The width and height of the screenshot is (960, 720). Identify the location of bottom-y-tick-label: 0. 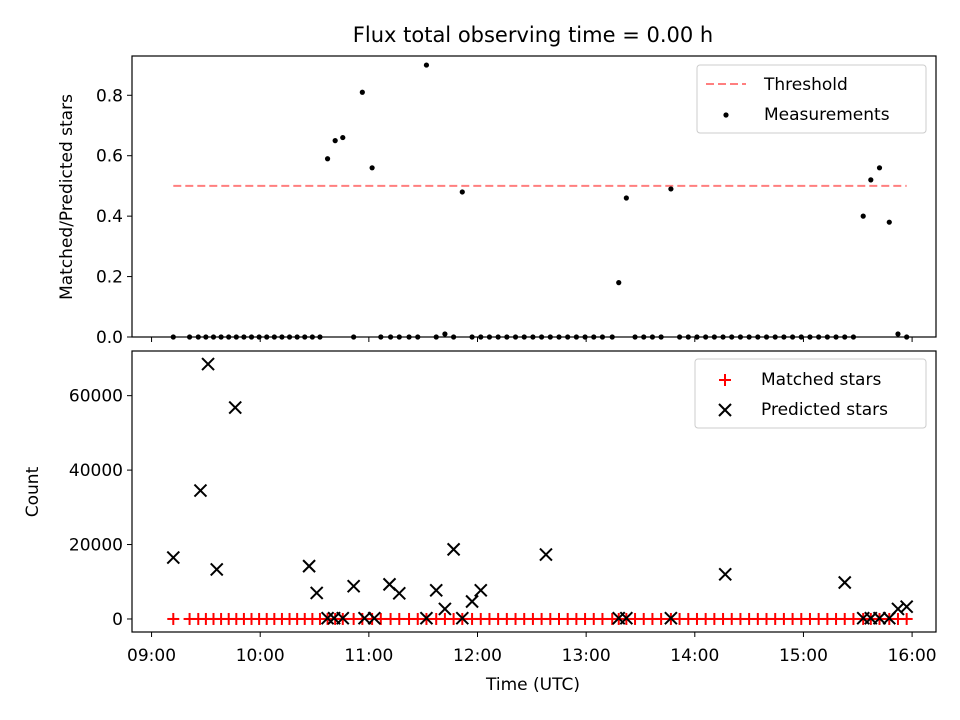
(117, 620).